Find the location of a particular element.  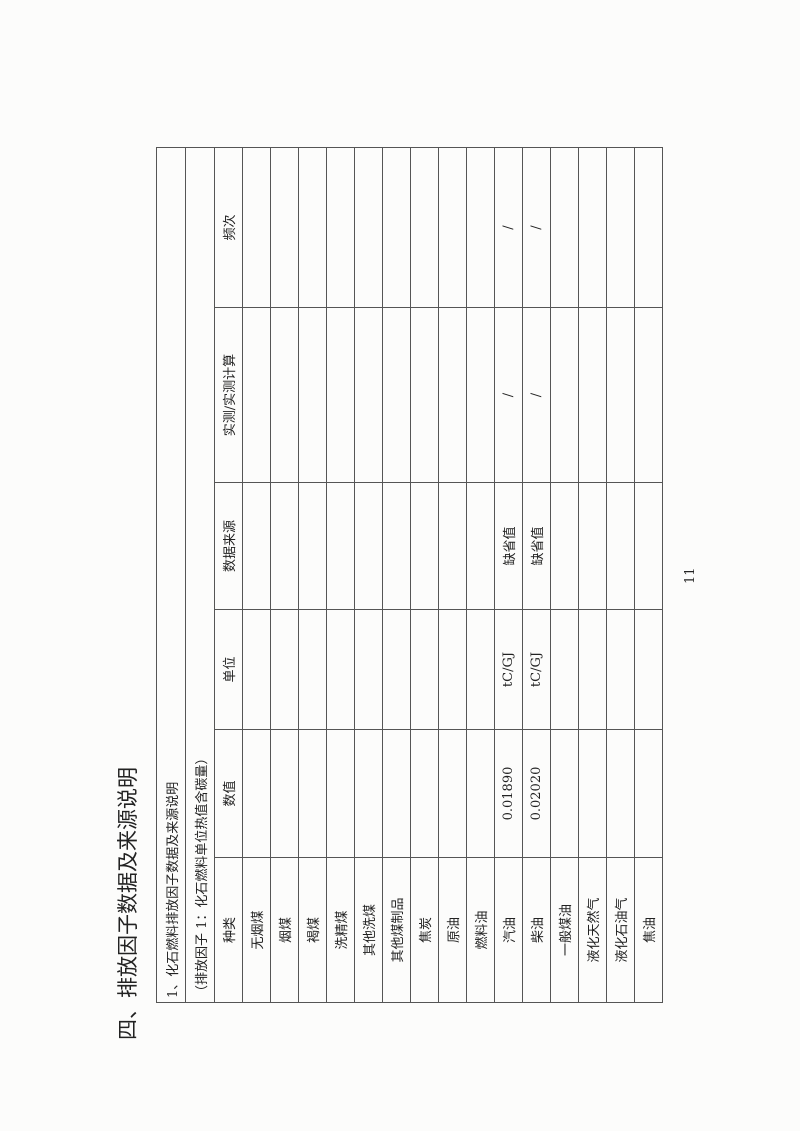

table-row: 一般煤油 is located at coordinates (564, 575).